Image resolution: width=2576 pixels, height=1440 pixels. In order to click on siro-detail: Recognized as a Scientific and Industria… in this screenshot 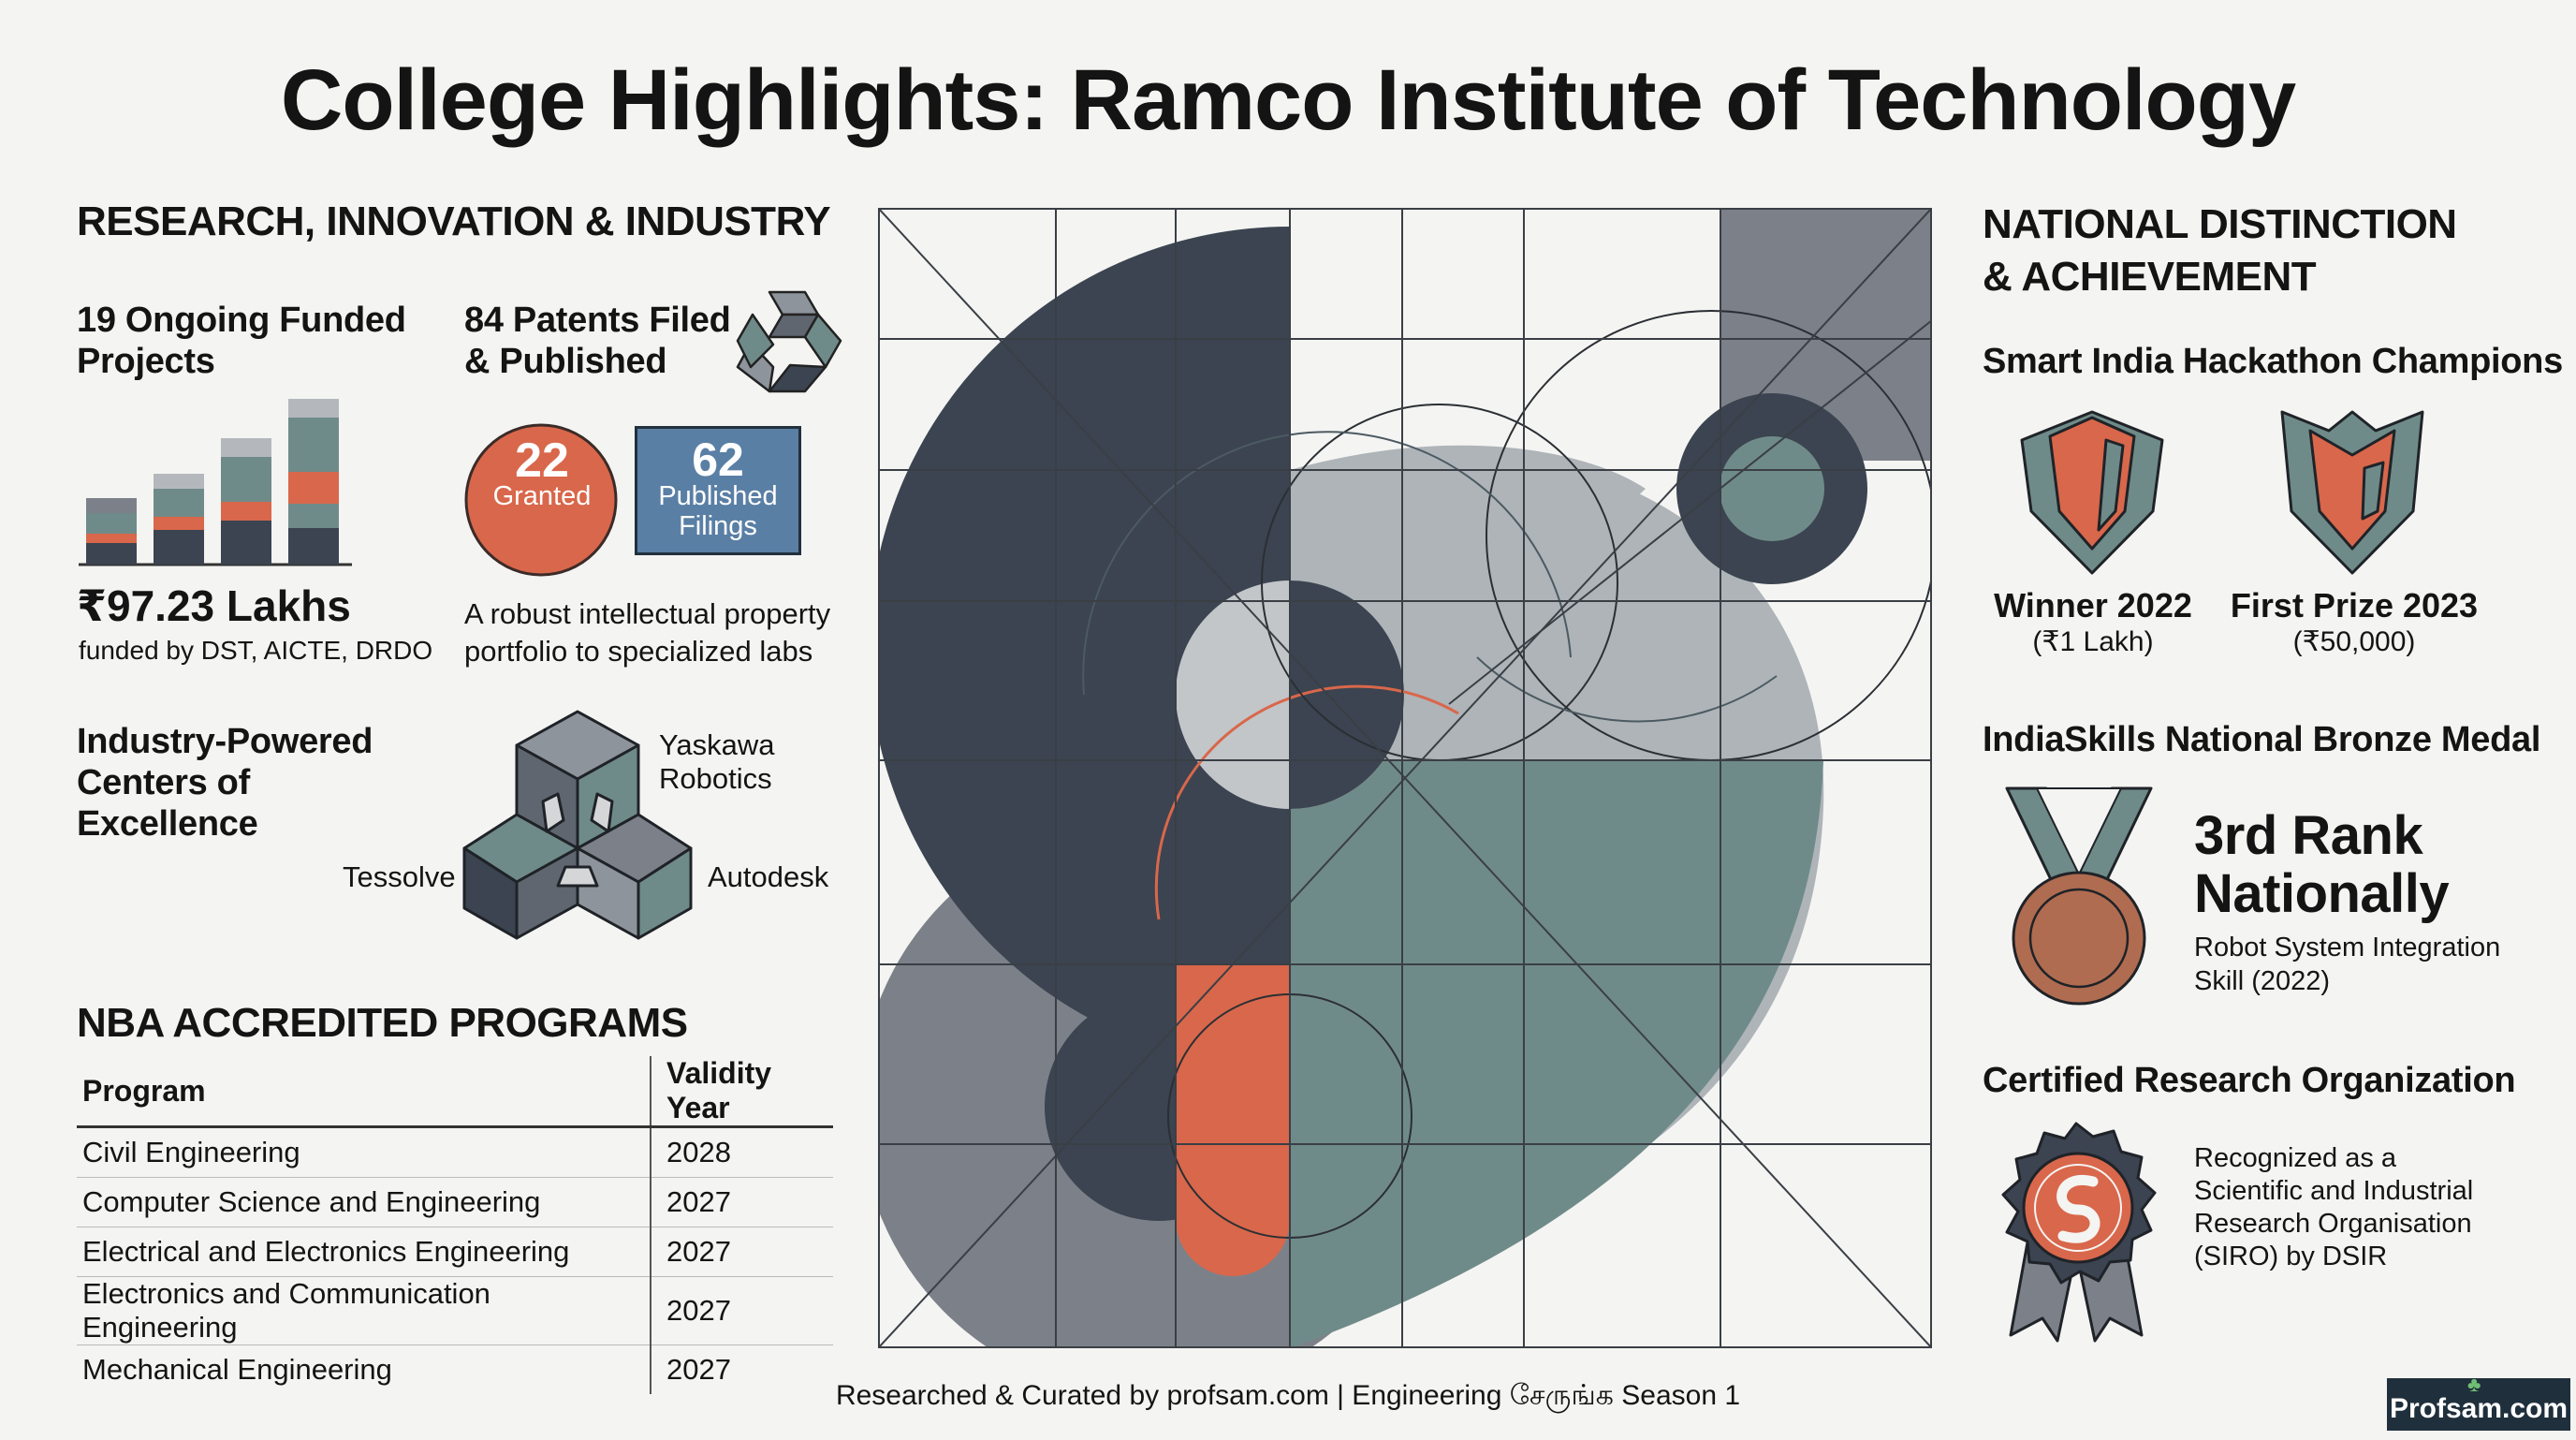, I will do `click(2334, 1207)`.